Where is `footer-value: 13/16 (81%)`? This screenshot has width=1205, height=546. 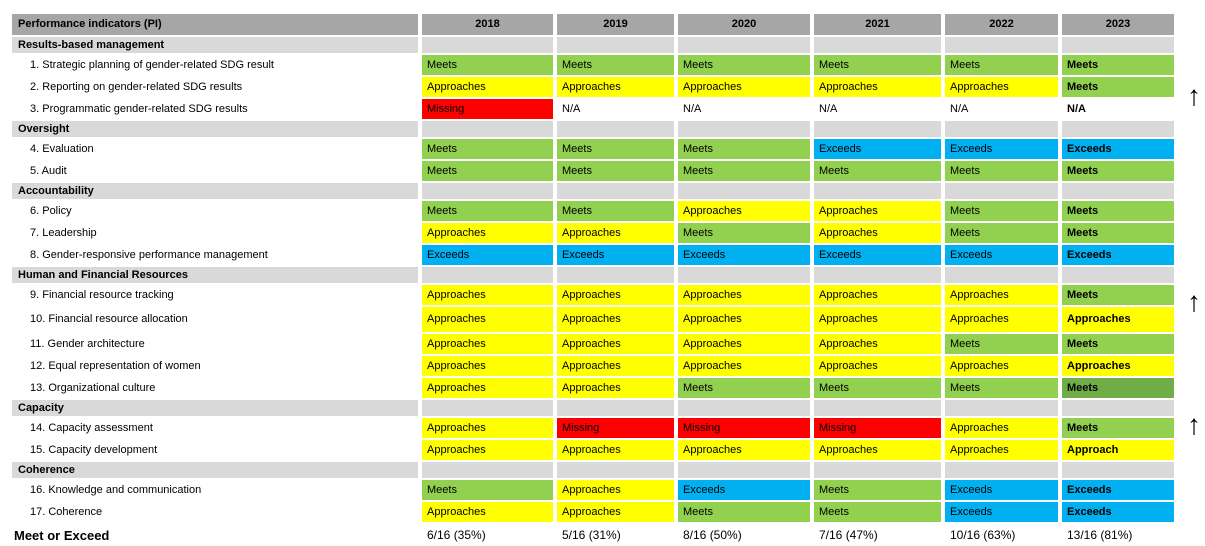 footer-value: 13/16 (81%) is located at coordinates (1118, 535).